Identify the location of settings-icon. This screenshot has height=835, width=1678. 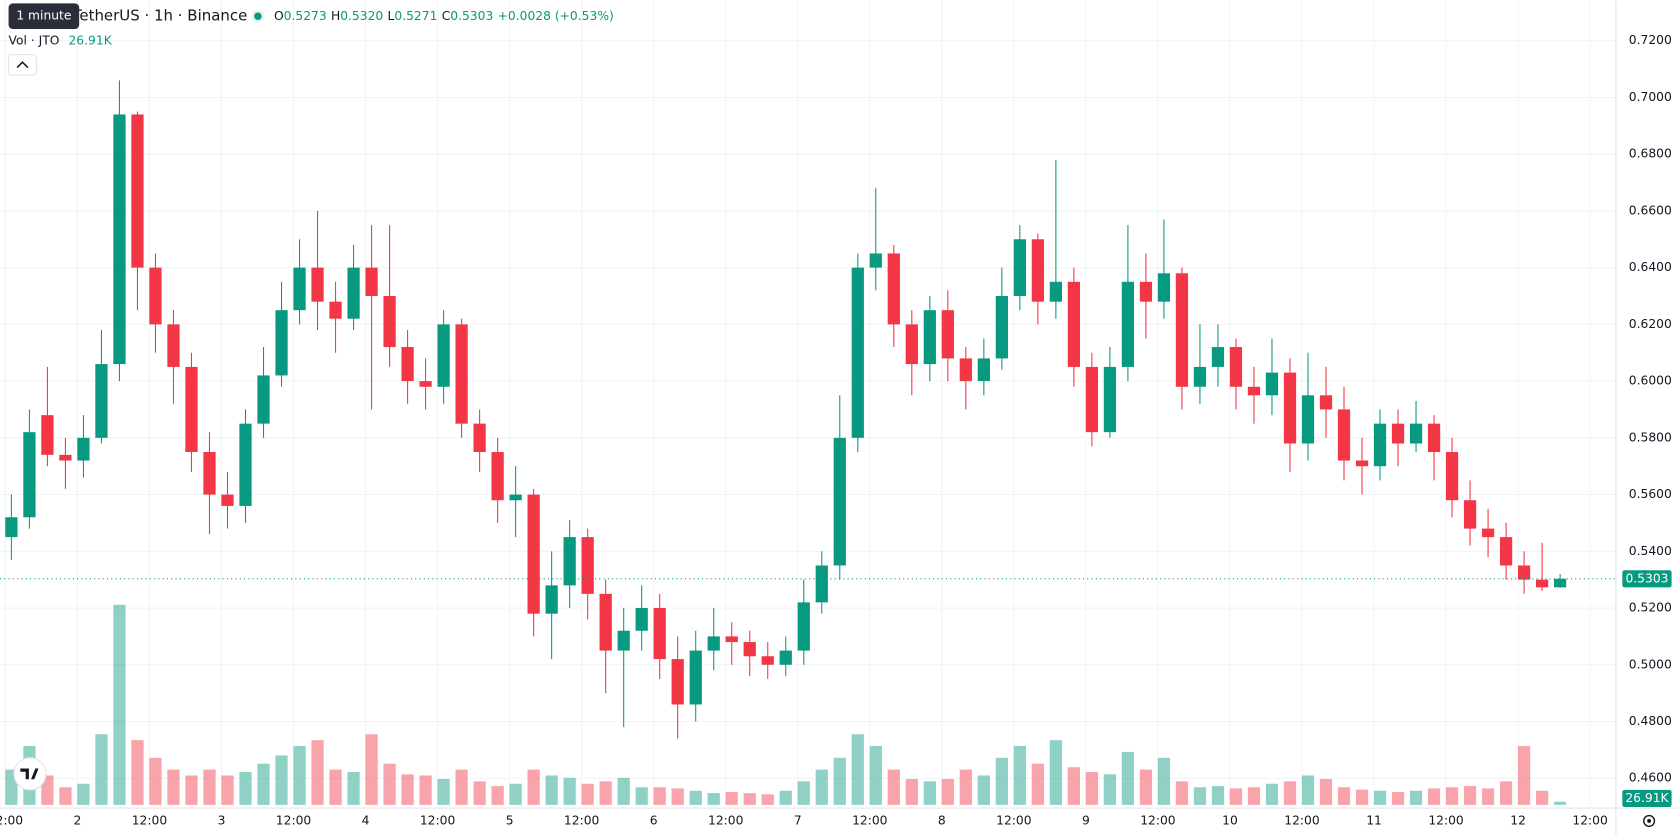
(1649, 820).